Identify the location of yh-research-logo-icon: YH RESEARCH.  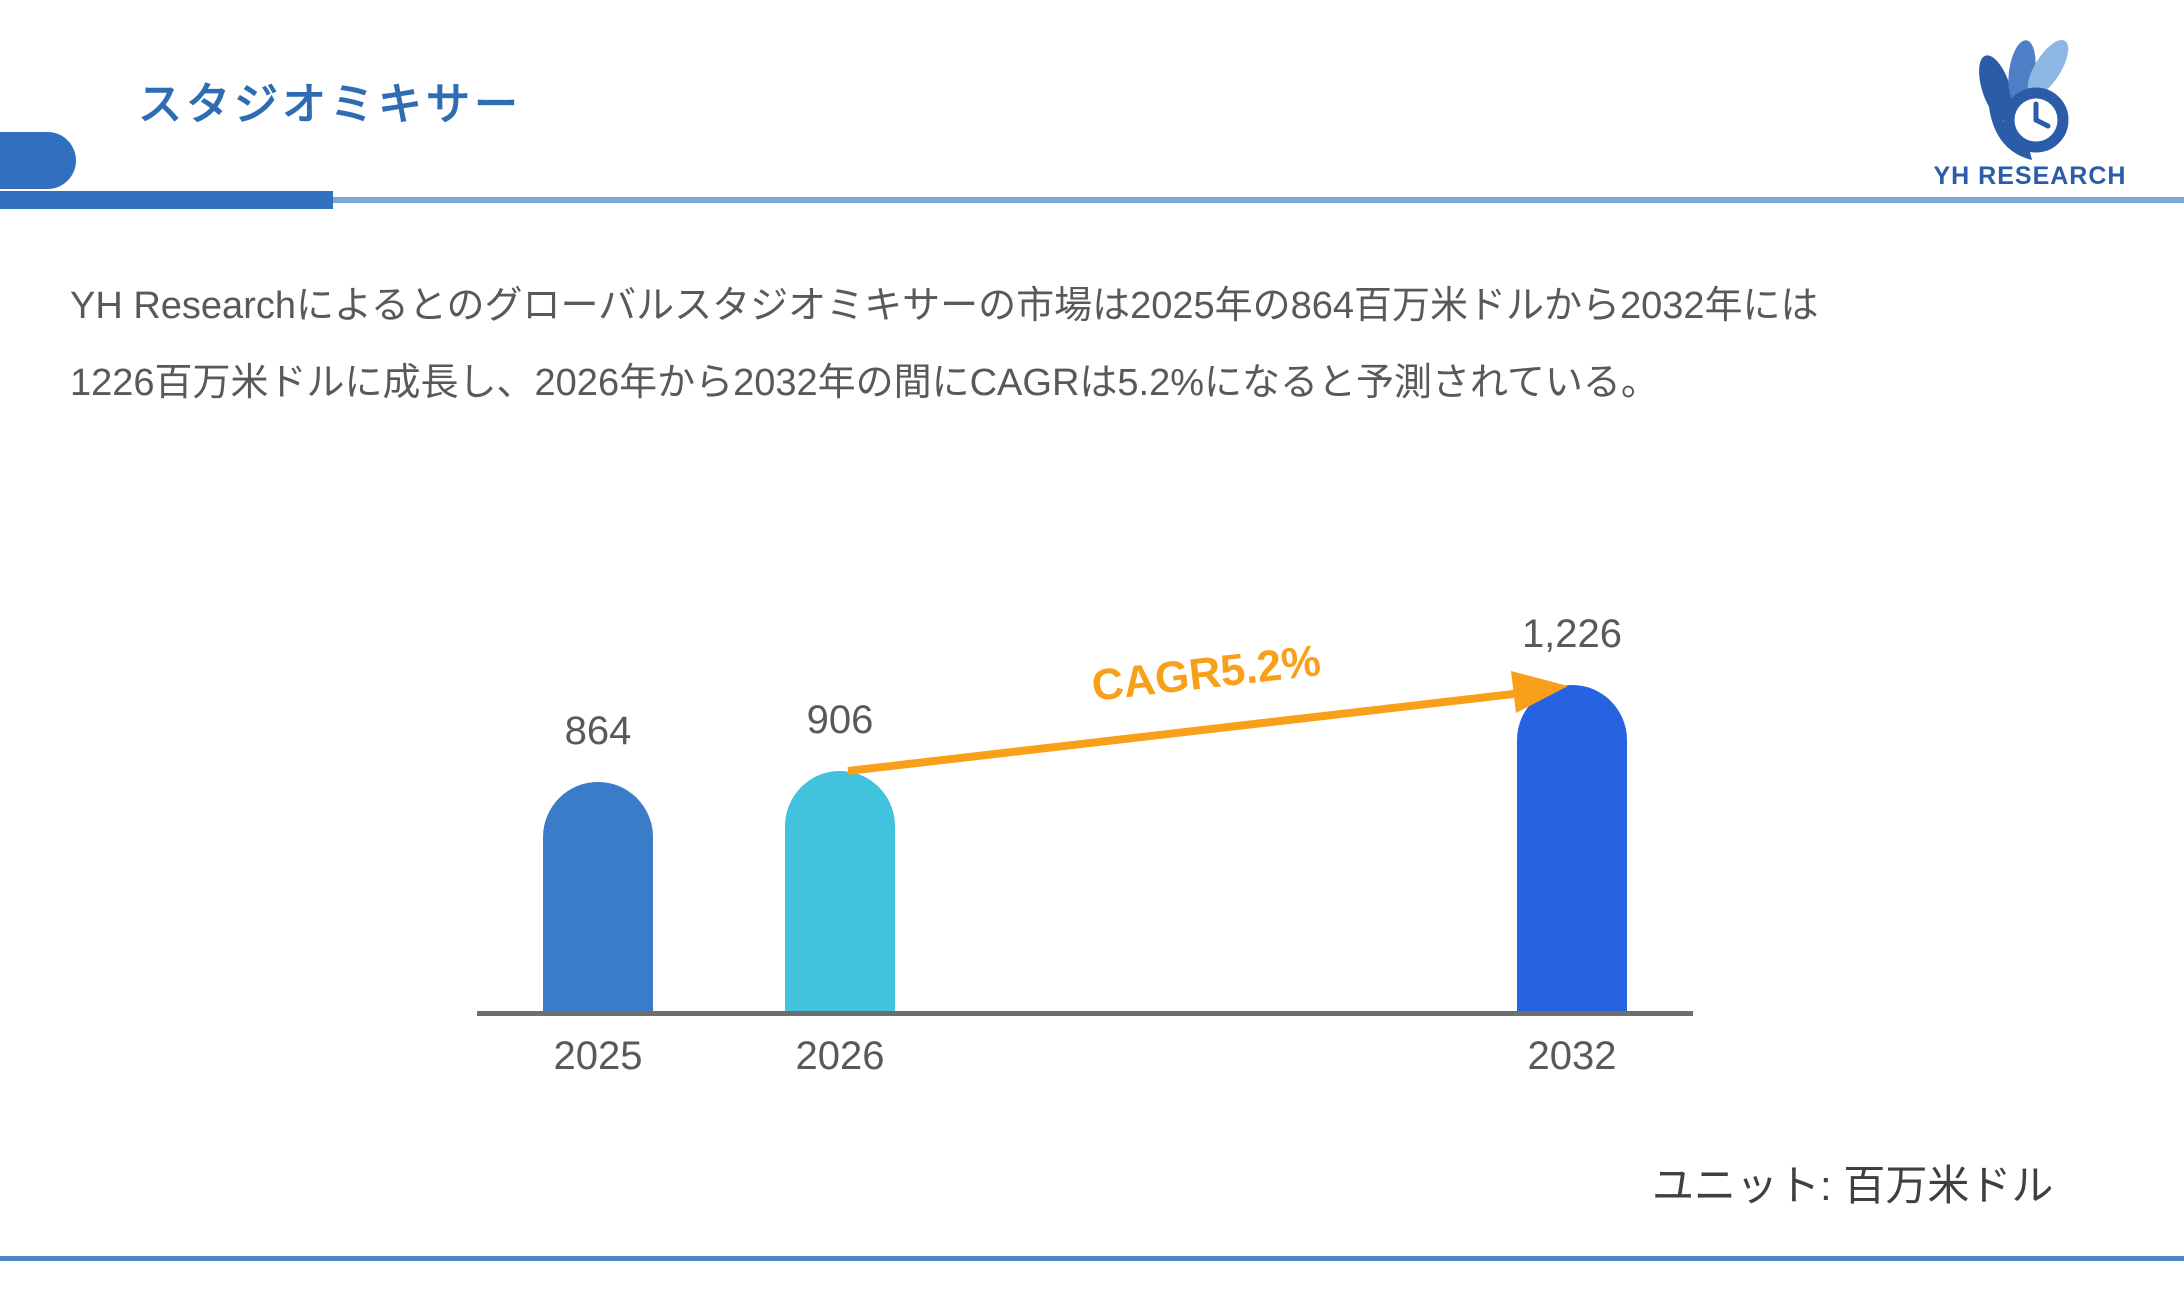
(2030, 115).